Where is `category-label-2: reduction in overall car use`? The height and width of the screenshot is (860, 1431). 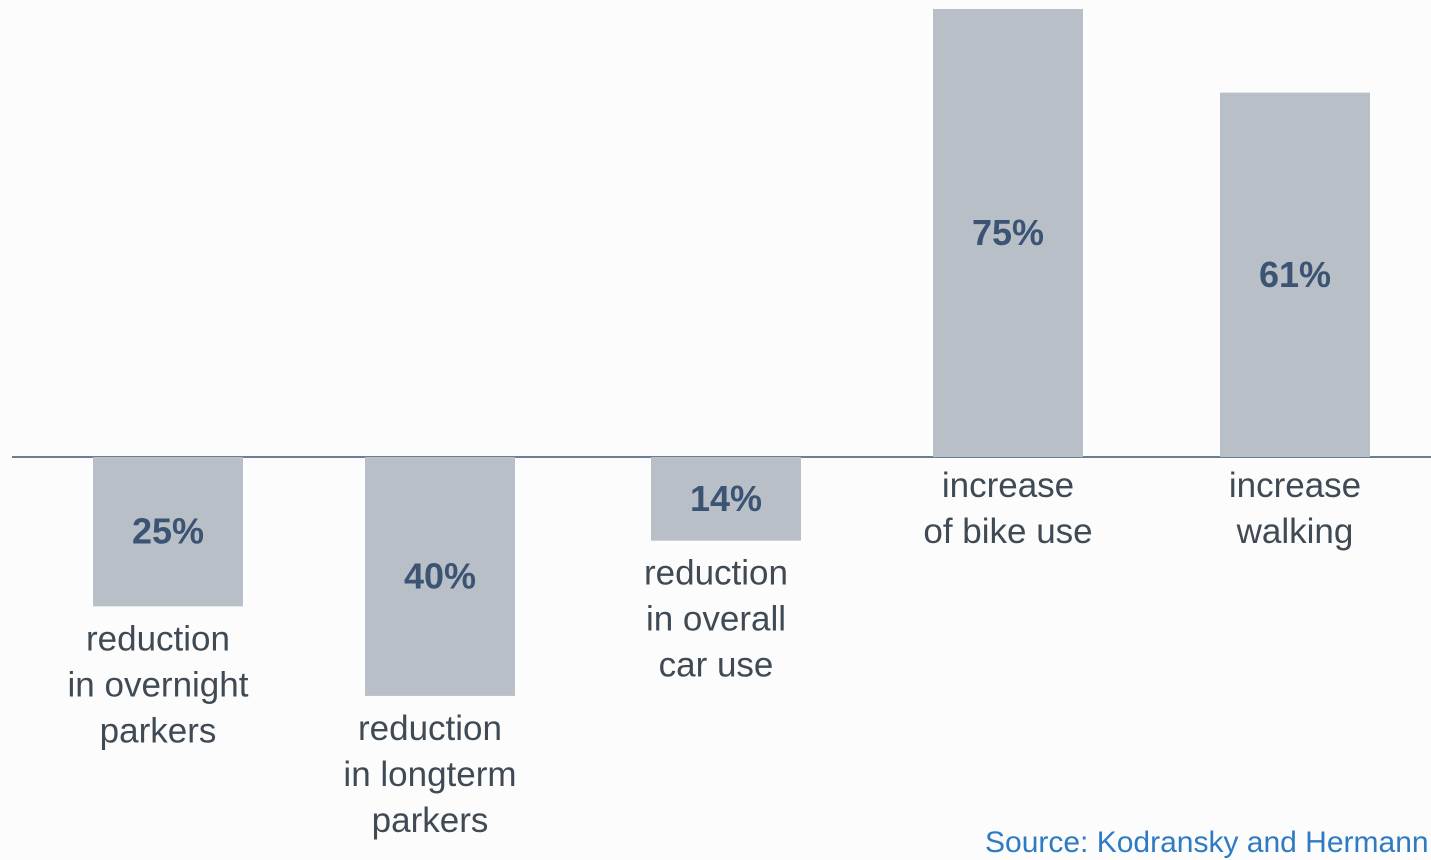
category-label-2: reduction in overall car use is located at coordinates (716, 619).